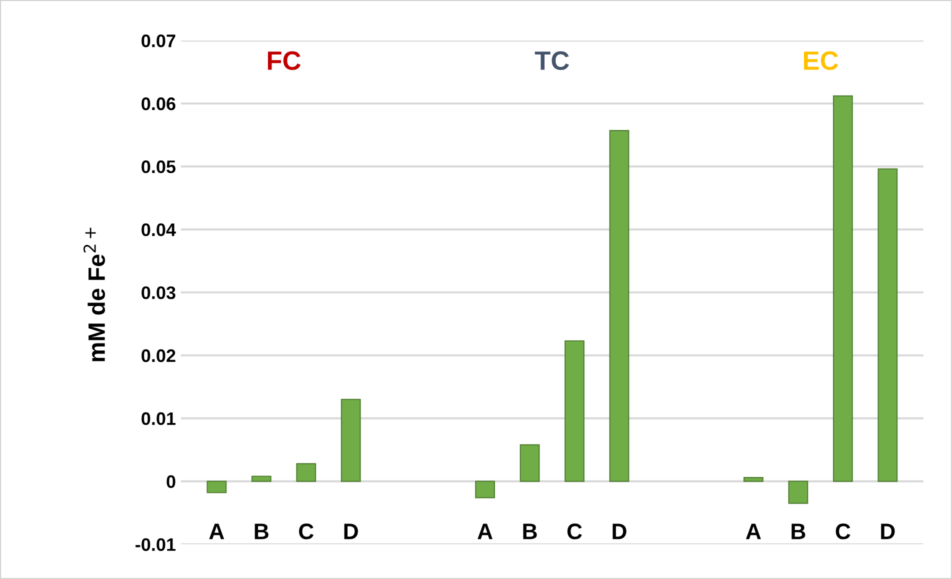 This screenshot has height=579, width=952. I want to click on annotation: TC, so click(552, 60).